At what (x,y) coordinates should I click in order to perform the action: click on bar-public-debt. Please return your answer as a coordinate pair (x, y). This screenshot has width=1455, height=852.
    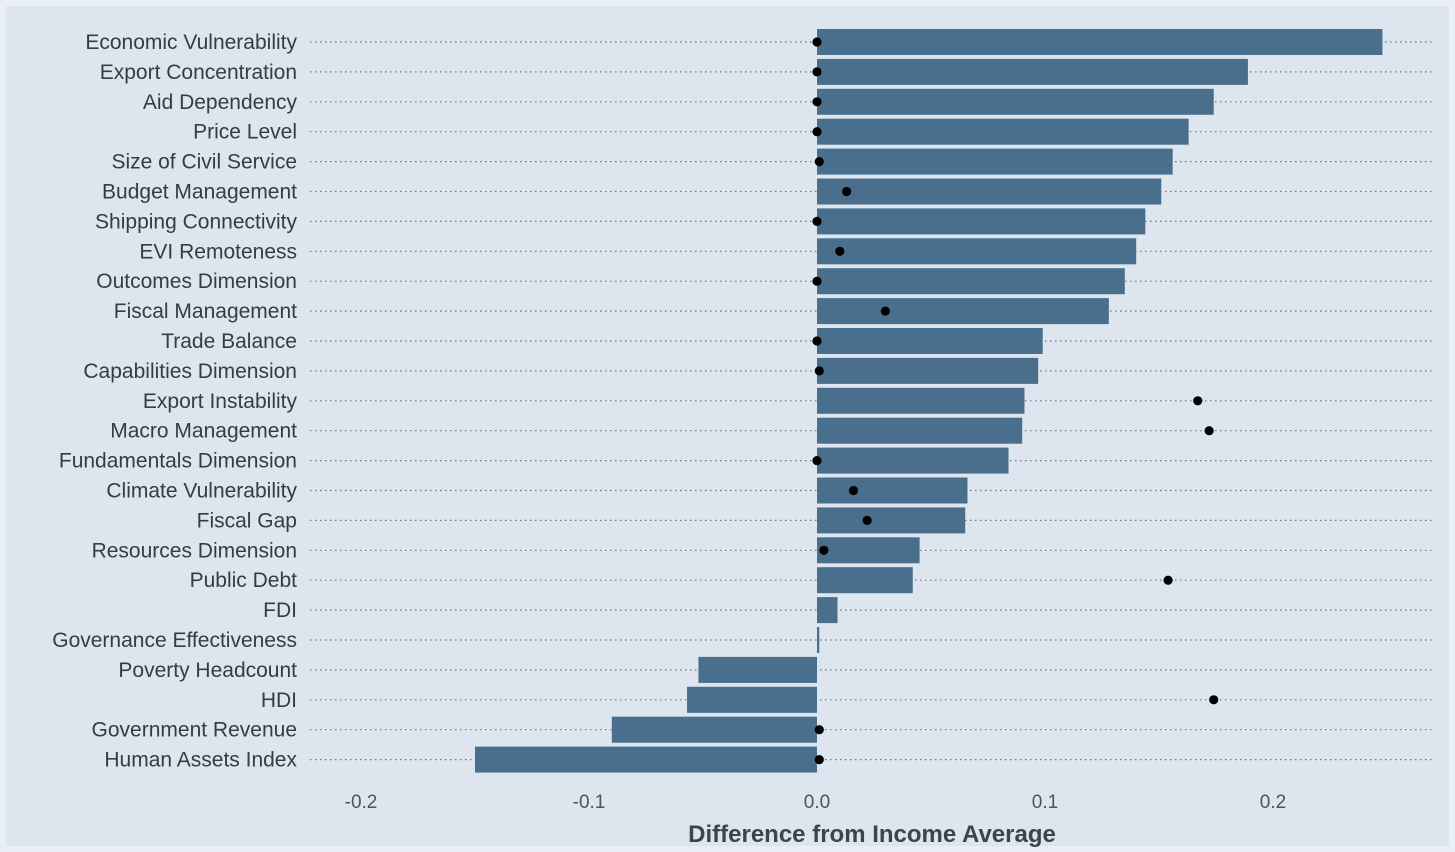
    Looking at the image, I should click on (865, 580).